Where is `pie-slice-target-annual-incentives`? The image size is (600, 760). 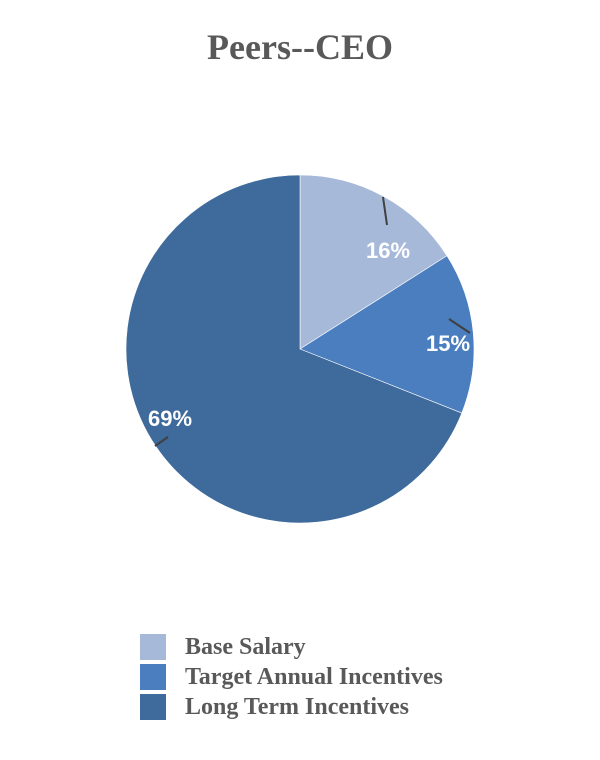 pie-slice-target-annual-incentives is located at coordinates (387, 334).